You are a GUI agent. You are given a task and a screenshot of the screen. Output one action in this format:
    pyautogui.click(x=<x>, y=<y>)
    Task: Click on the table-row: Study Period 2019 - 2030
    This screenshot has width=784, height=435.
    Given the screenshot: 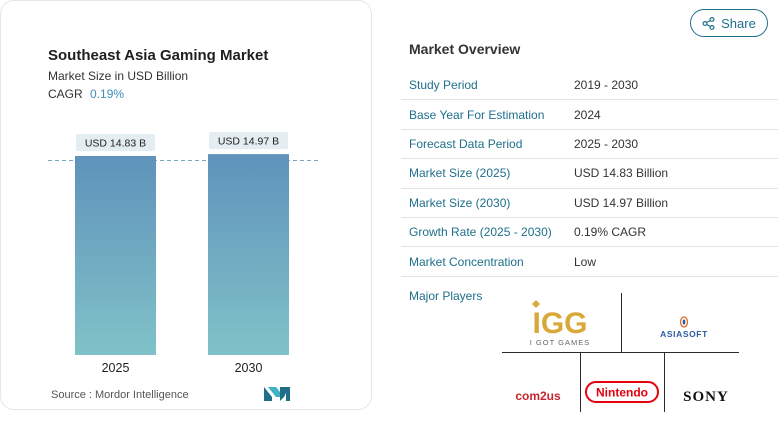 What is the action you would take?
    pyautogui.click(x=589, y=86)
    